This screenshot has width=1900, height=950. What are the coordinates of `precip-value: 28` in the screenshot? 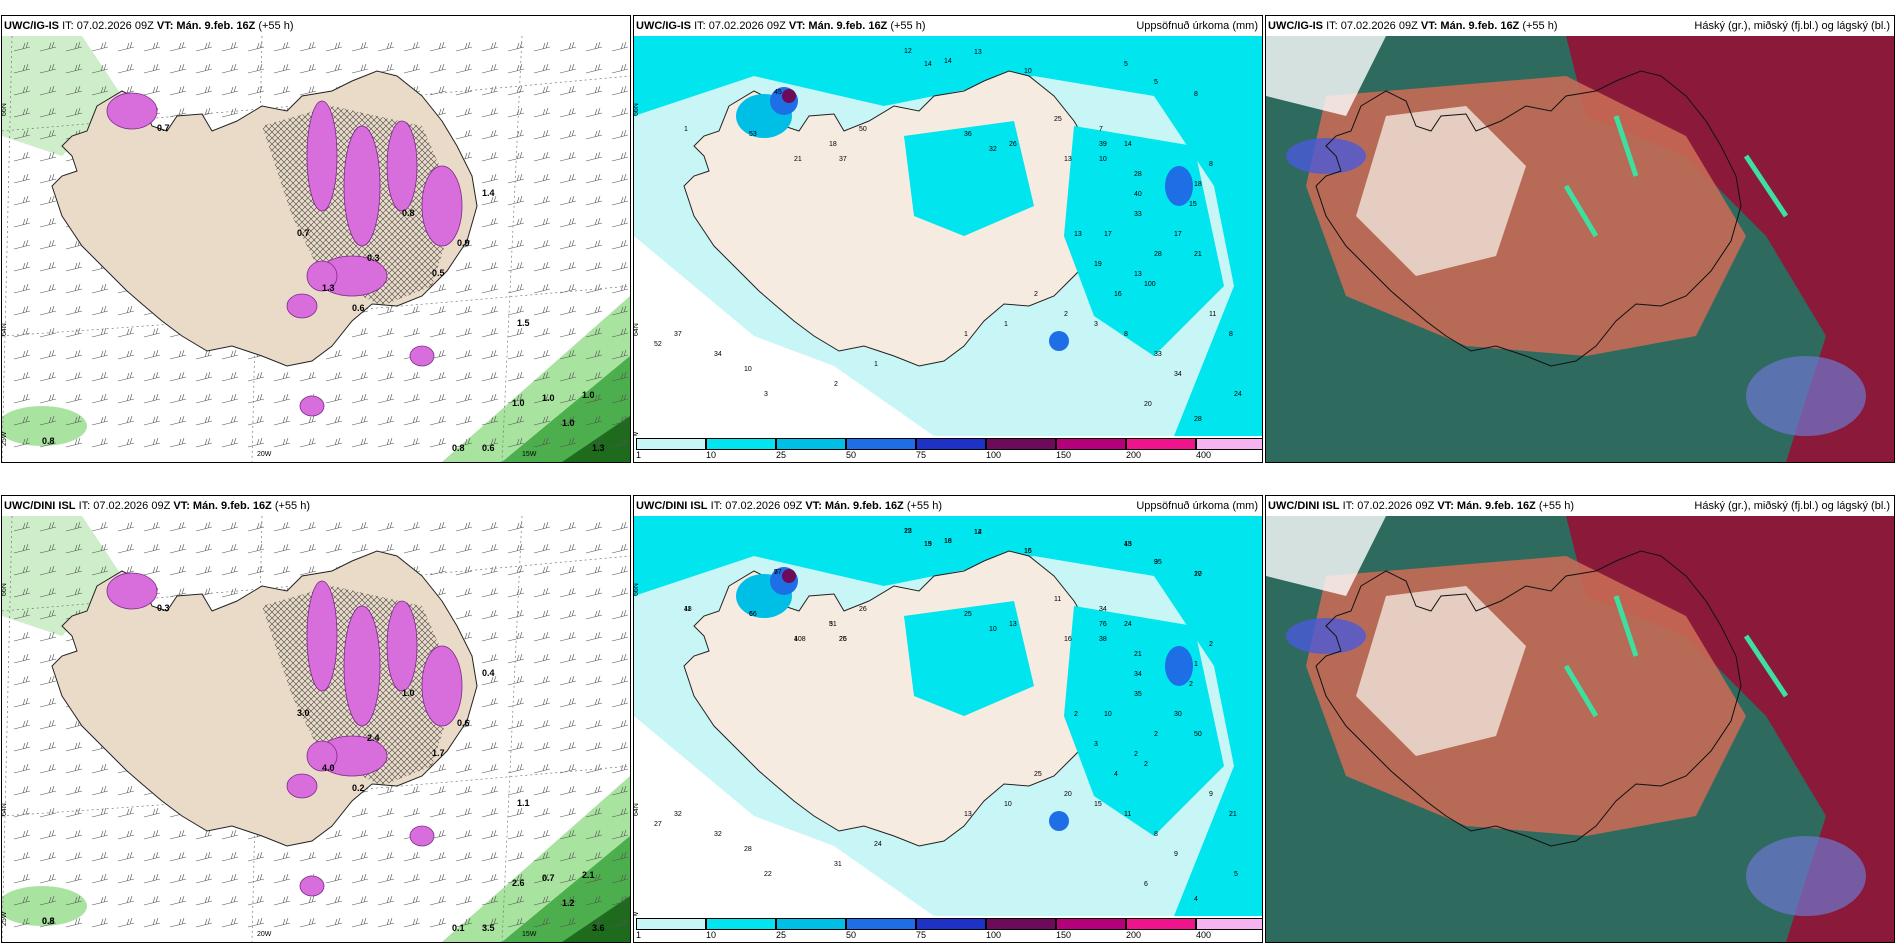 It's located at (748, 849).